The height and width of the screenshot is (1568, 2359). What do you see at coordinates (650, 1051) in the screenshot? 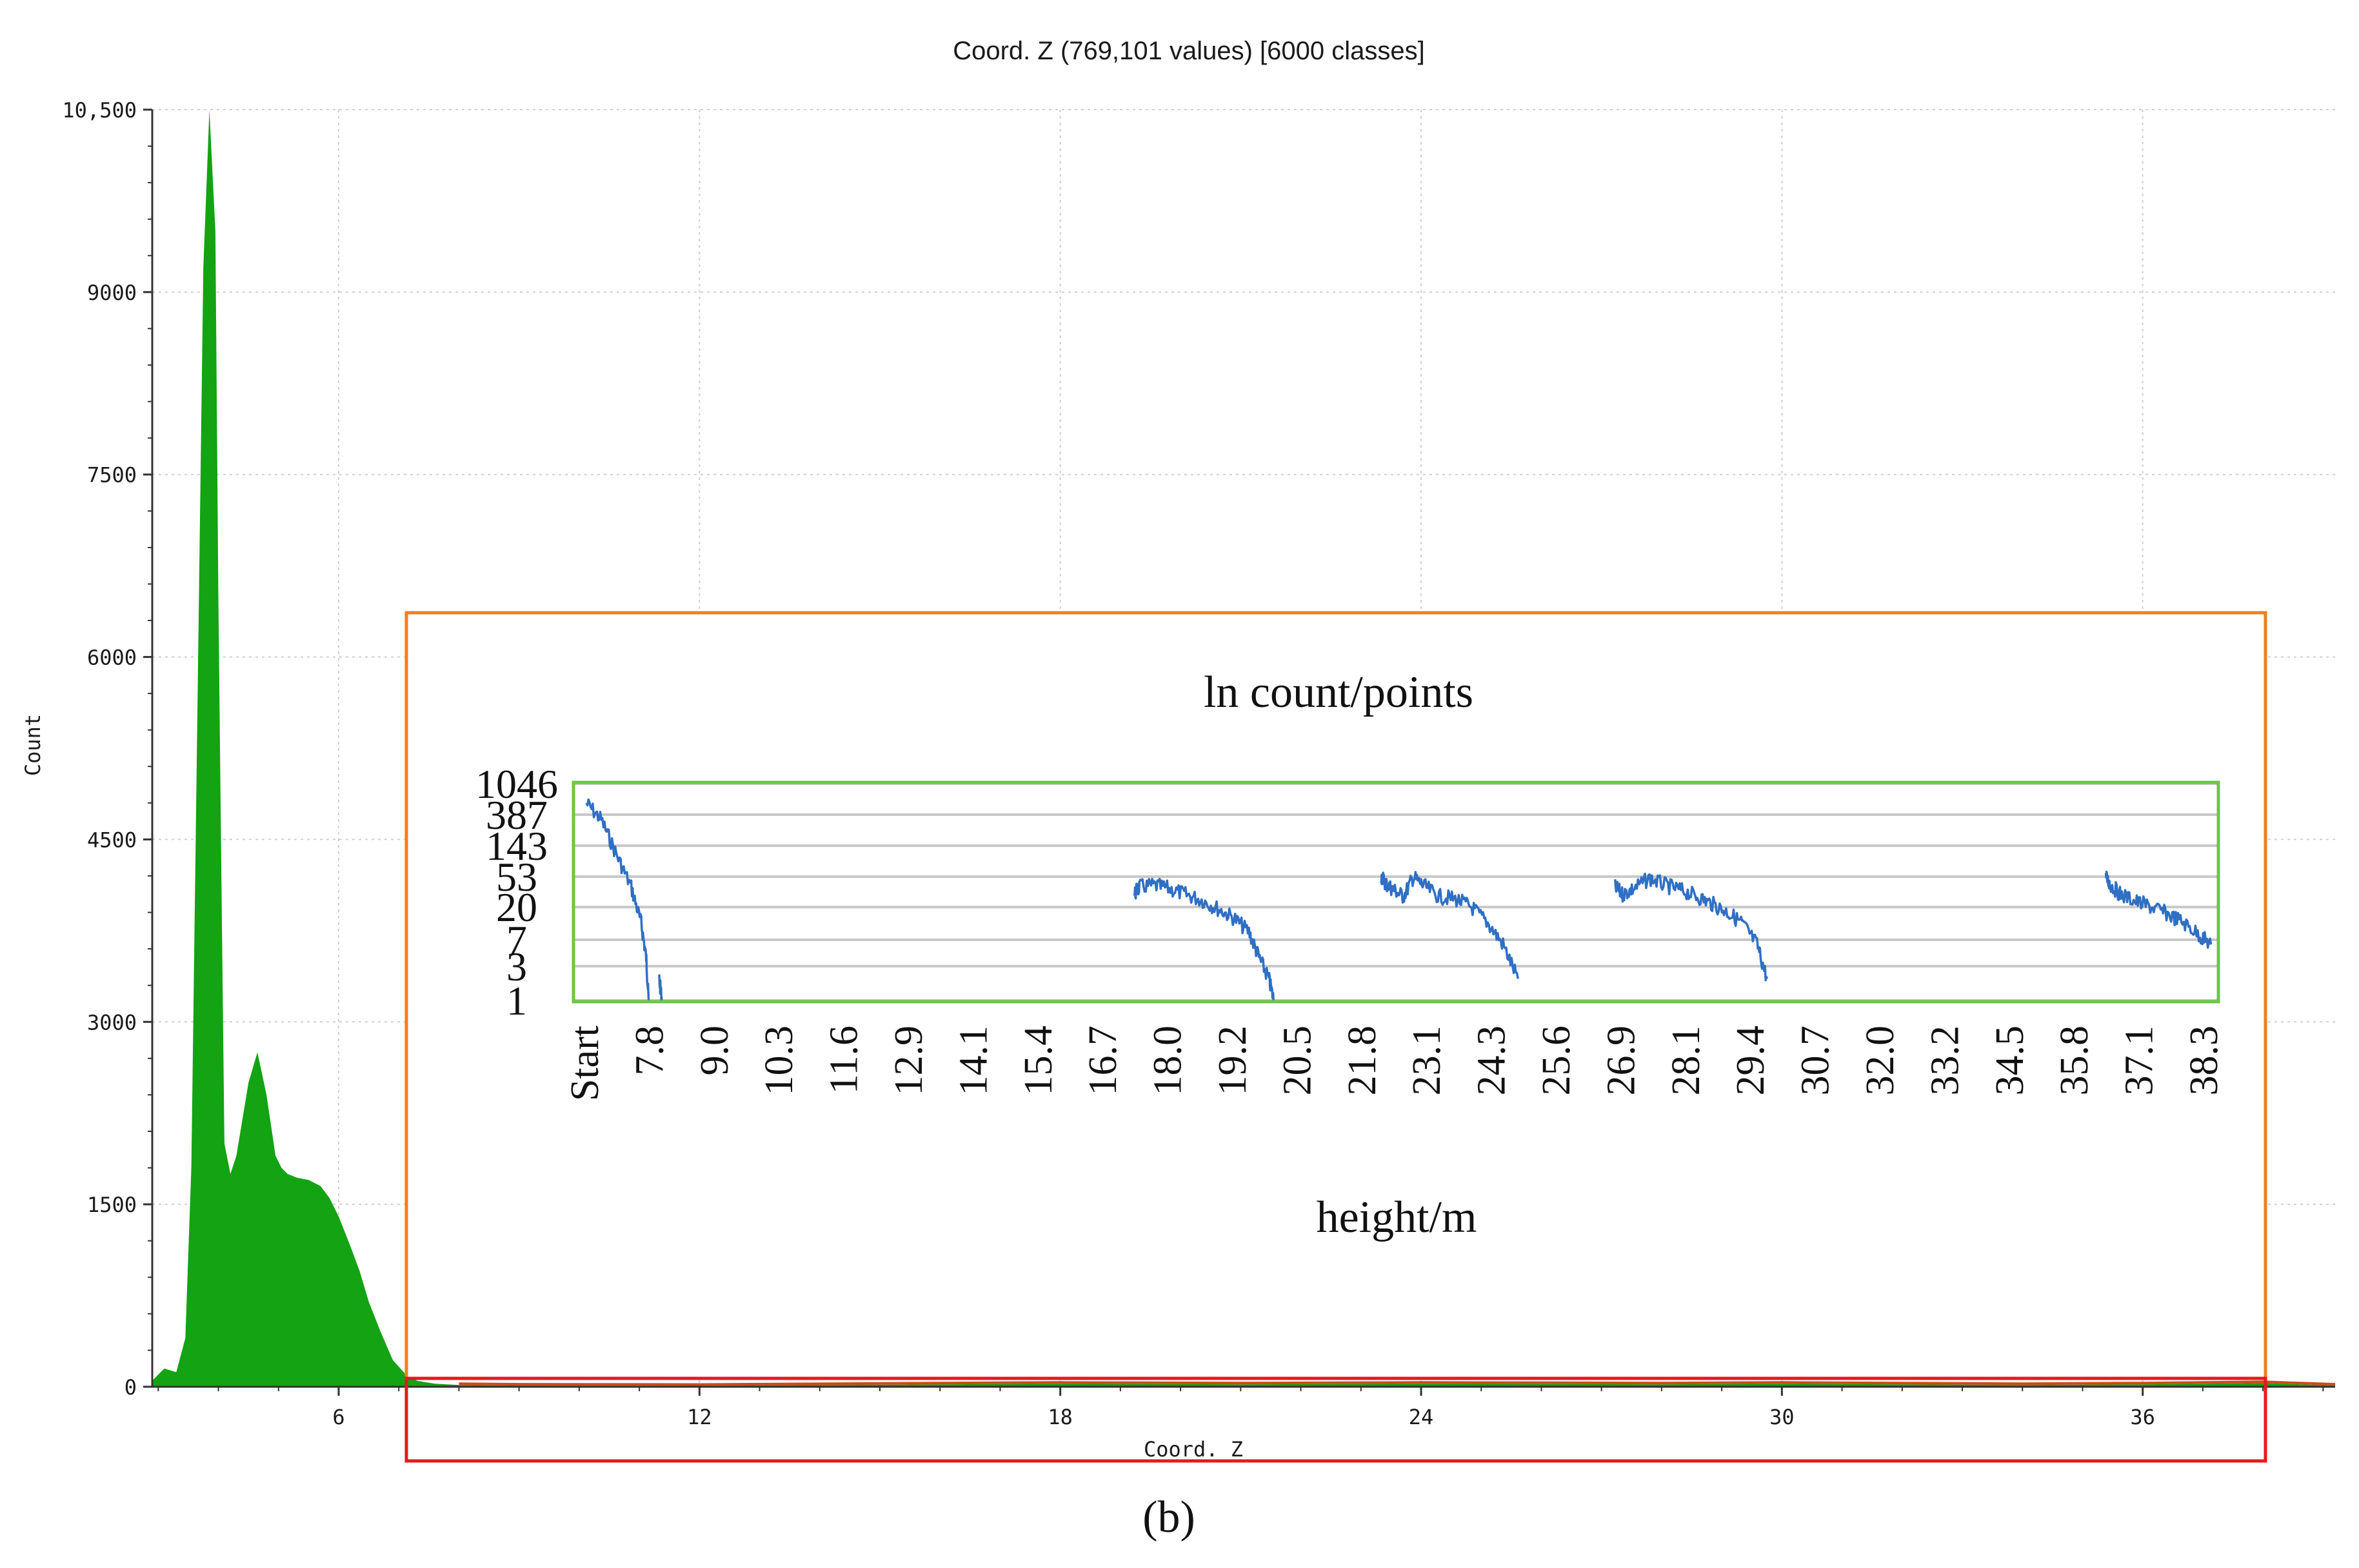
I see `inset-x-tick-label: 7.8` at bounding box center [650, 1051].